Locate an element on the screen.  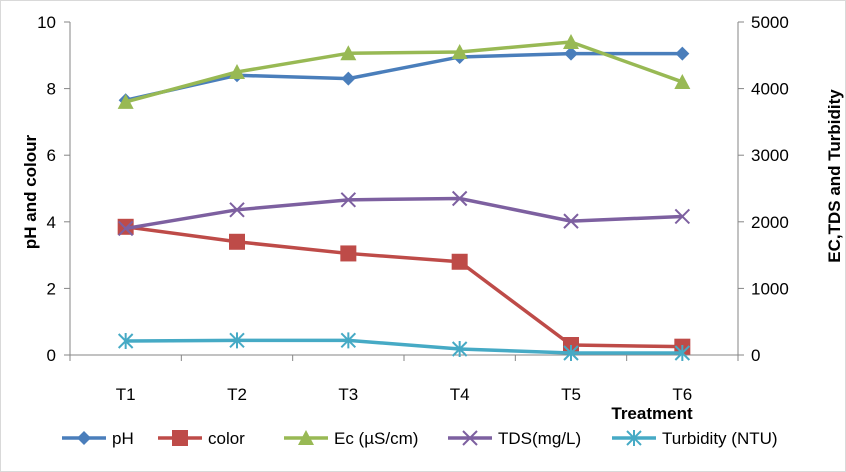
series-line-tds-mg-l is located at coordinates (404, 213).